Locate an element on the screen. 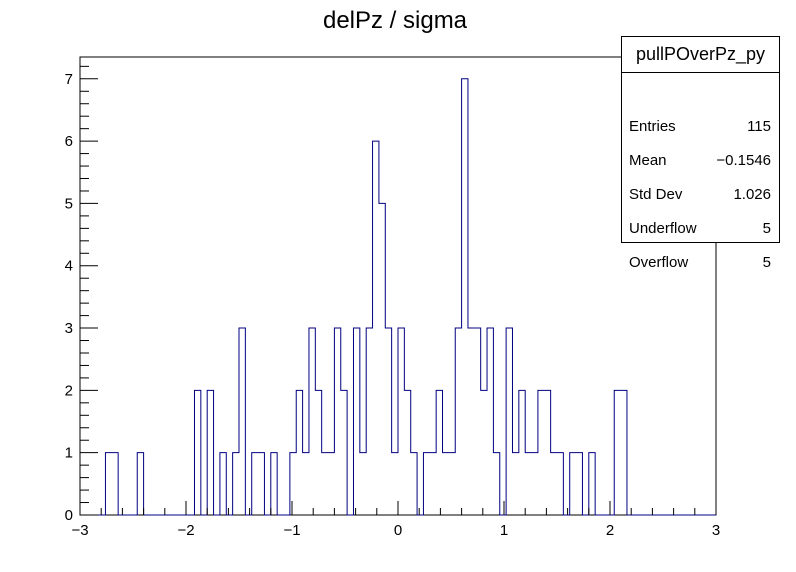 The image size is (796, 572). y-tick-label: 4 is located at coordinates (69, 266).